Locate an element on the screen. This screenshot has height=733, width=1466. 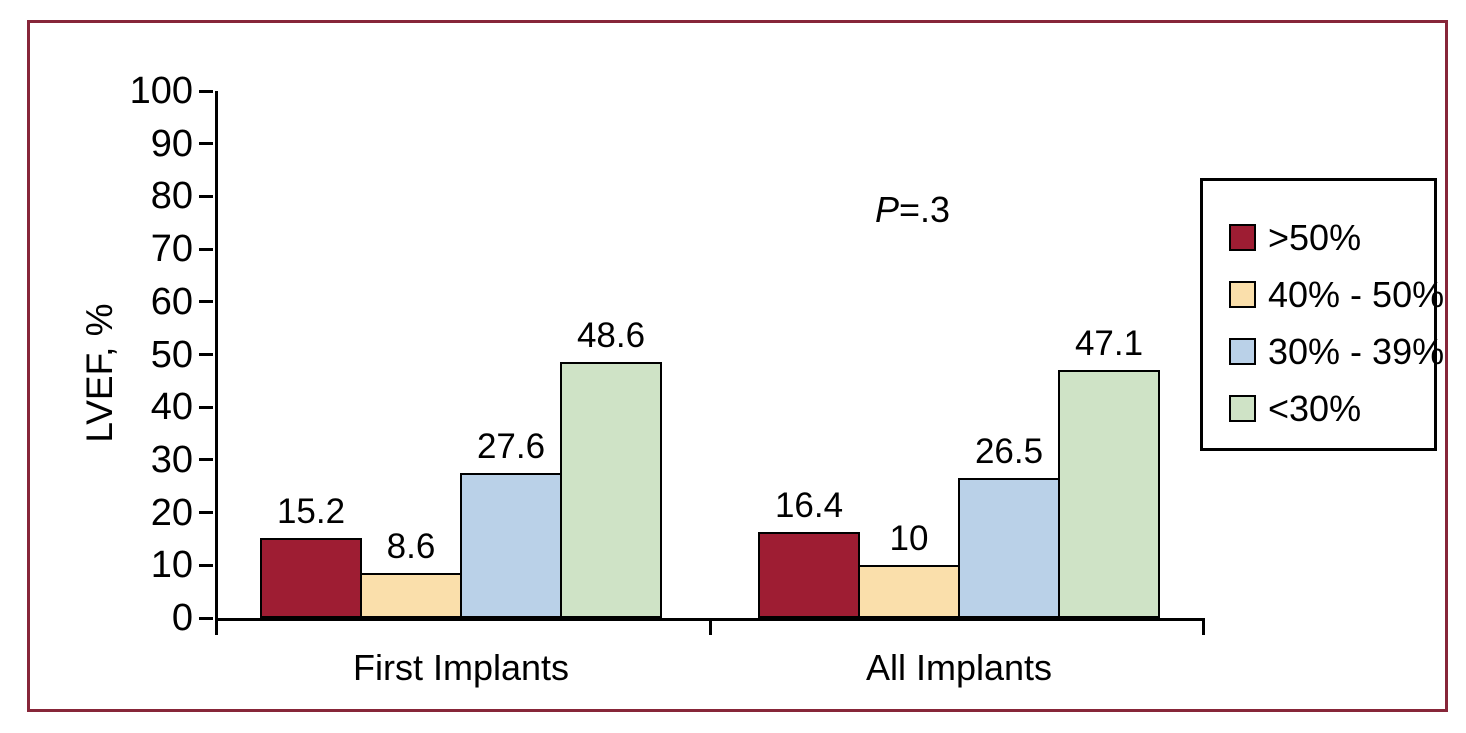
y-tick-label: 50 is located at coordinates (171, 354).